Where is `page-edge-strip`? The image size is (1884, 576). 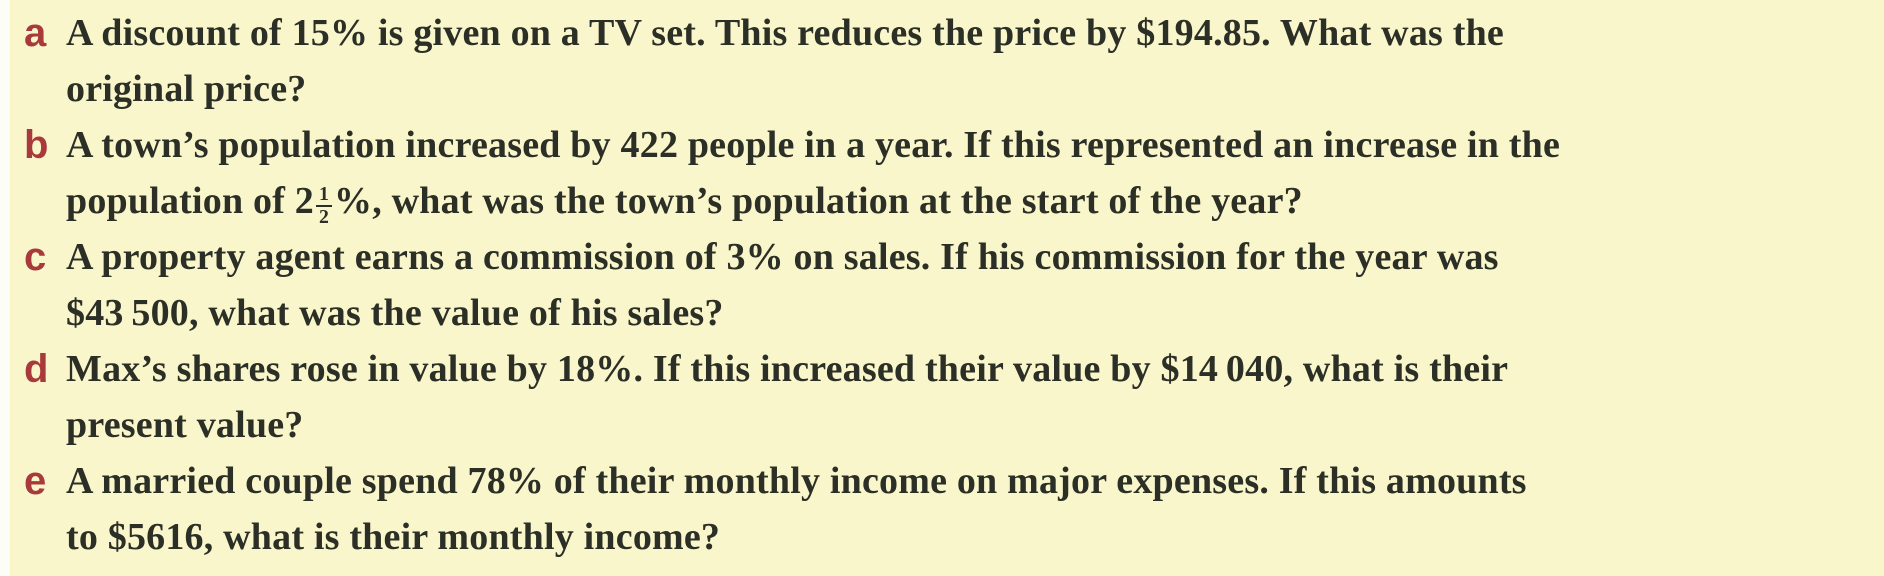
page-edge-strip is located at coordinates (5, 288).